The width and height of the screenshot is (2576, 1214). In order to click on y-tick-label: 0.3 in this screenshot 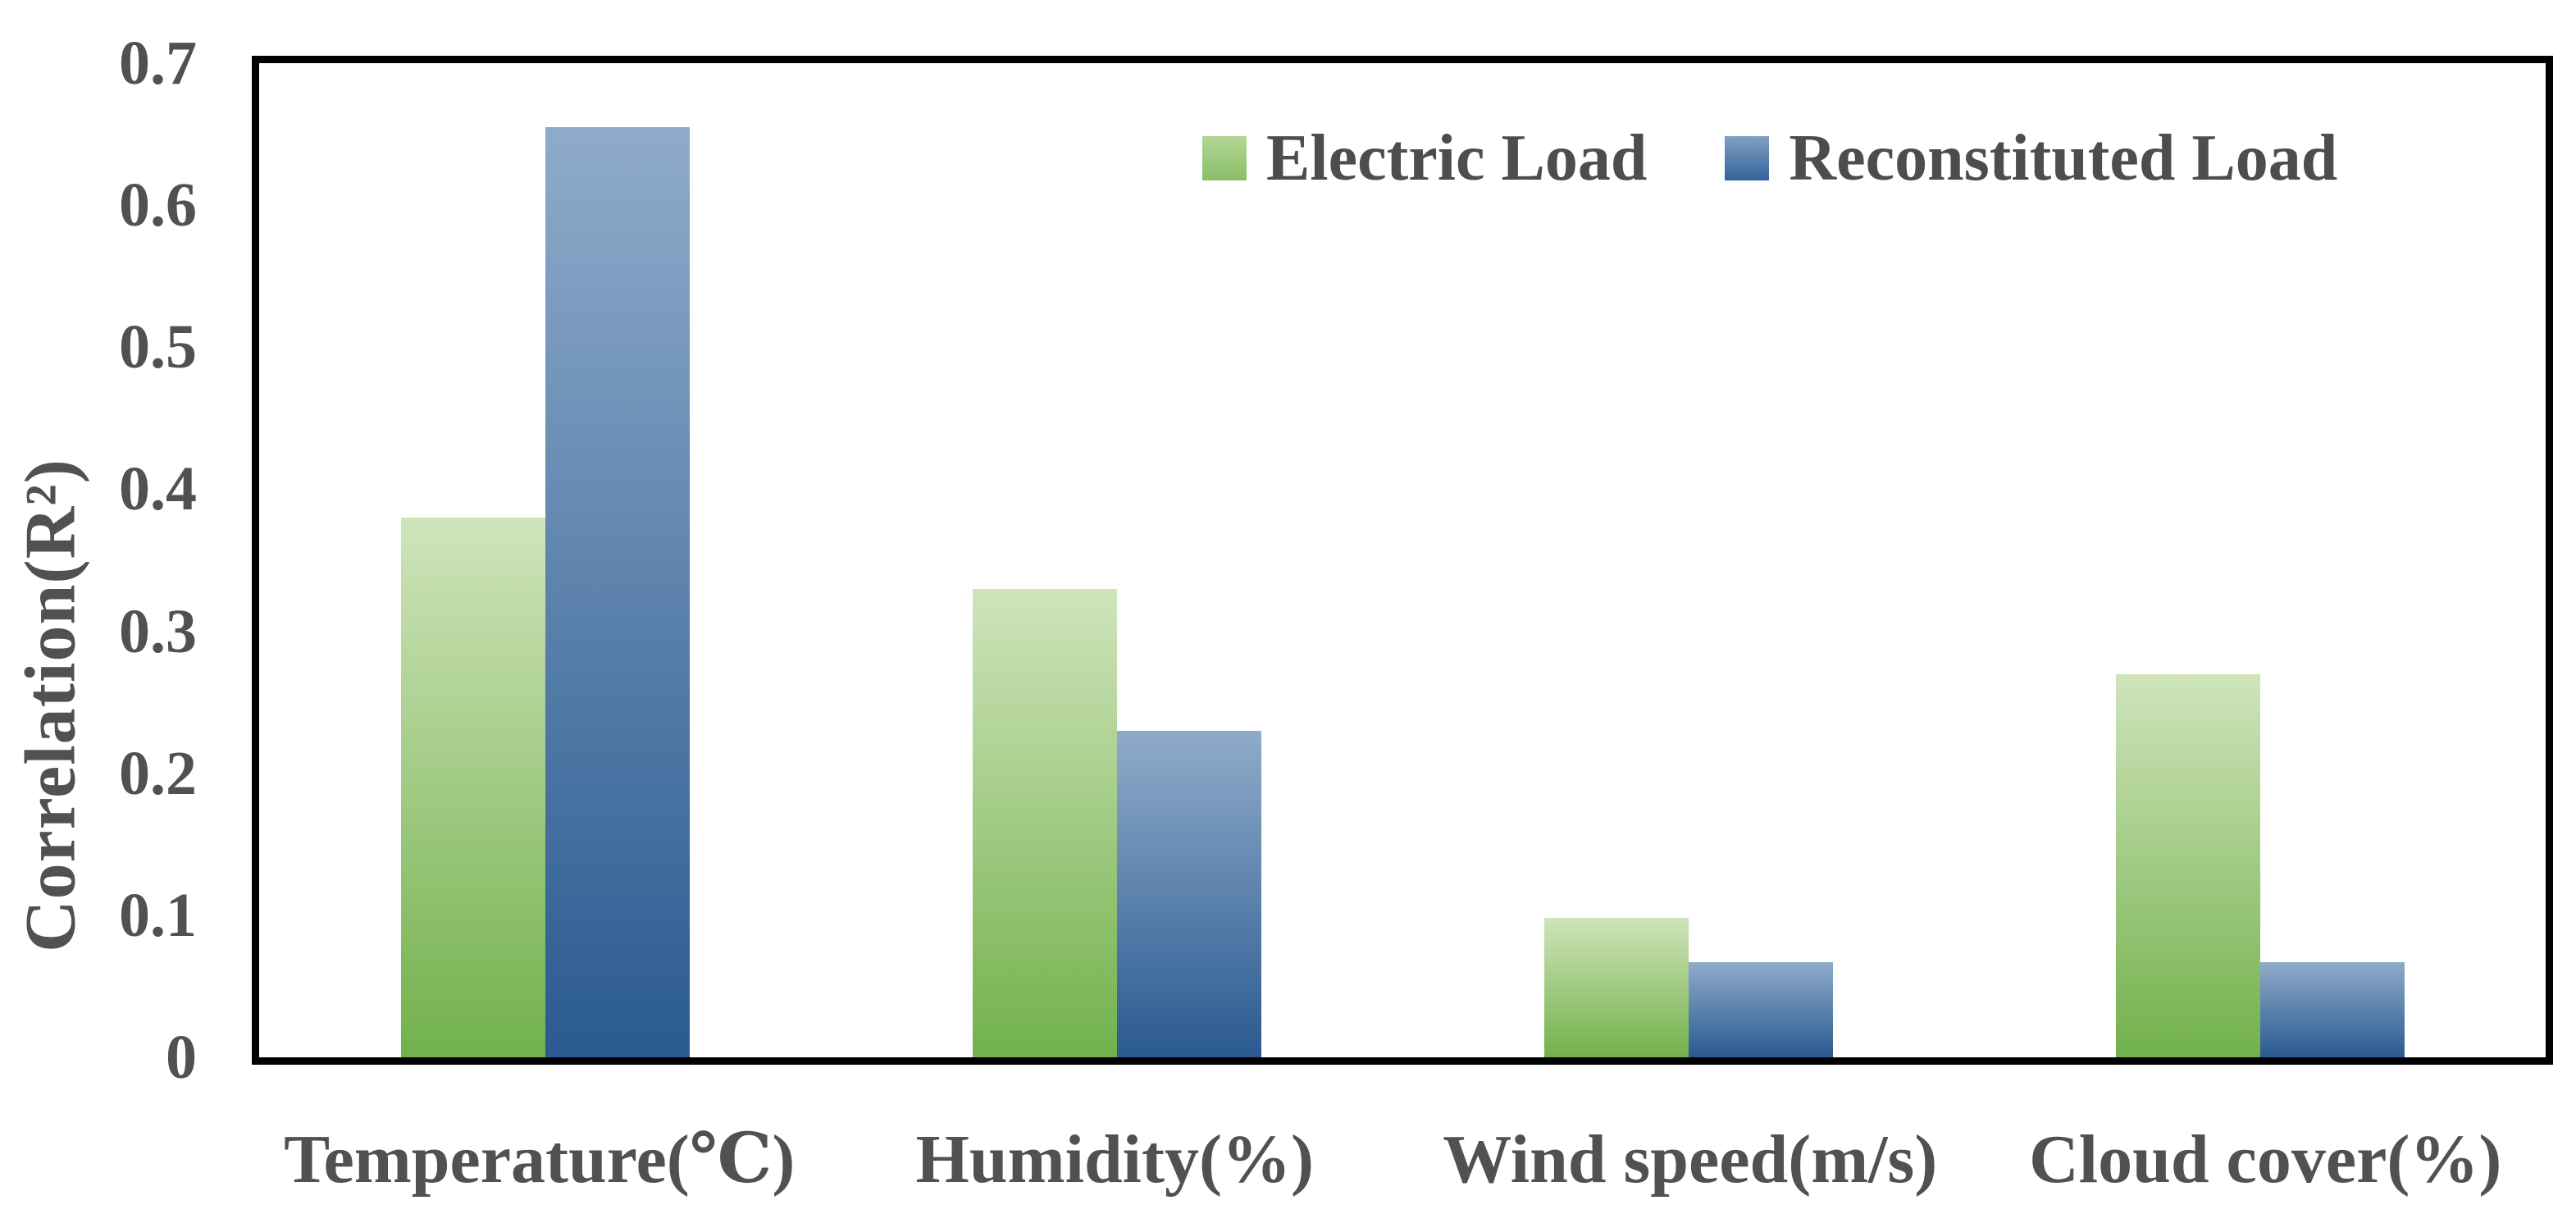, I will do `click(158, 631)`.